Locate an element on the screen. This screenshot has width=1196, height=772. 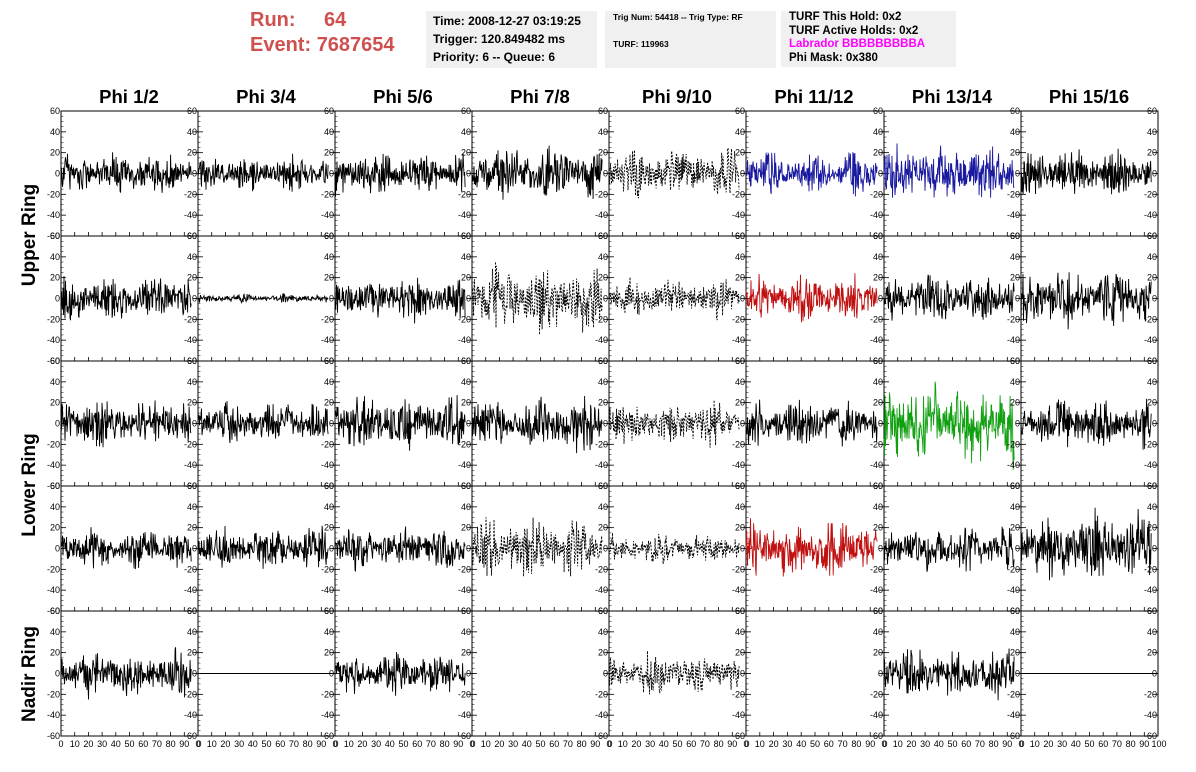
labrador-text: Labrador BBBBBBBBBA is located at coordinates (857, 44).